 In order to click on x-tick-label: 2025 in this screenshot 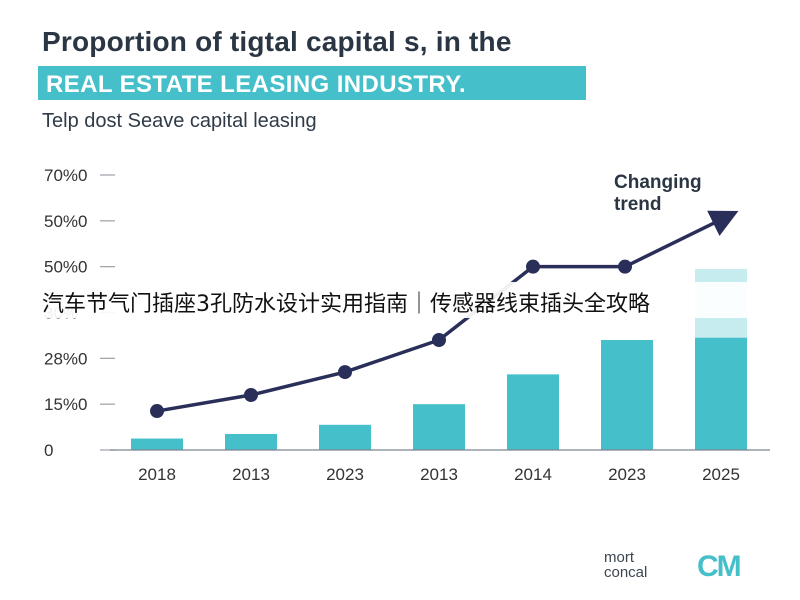, I will do `click(721, 474)`.